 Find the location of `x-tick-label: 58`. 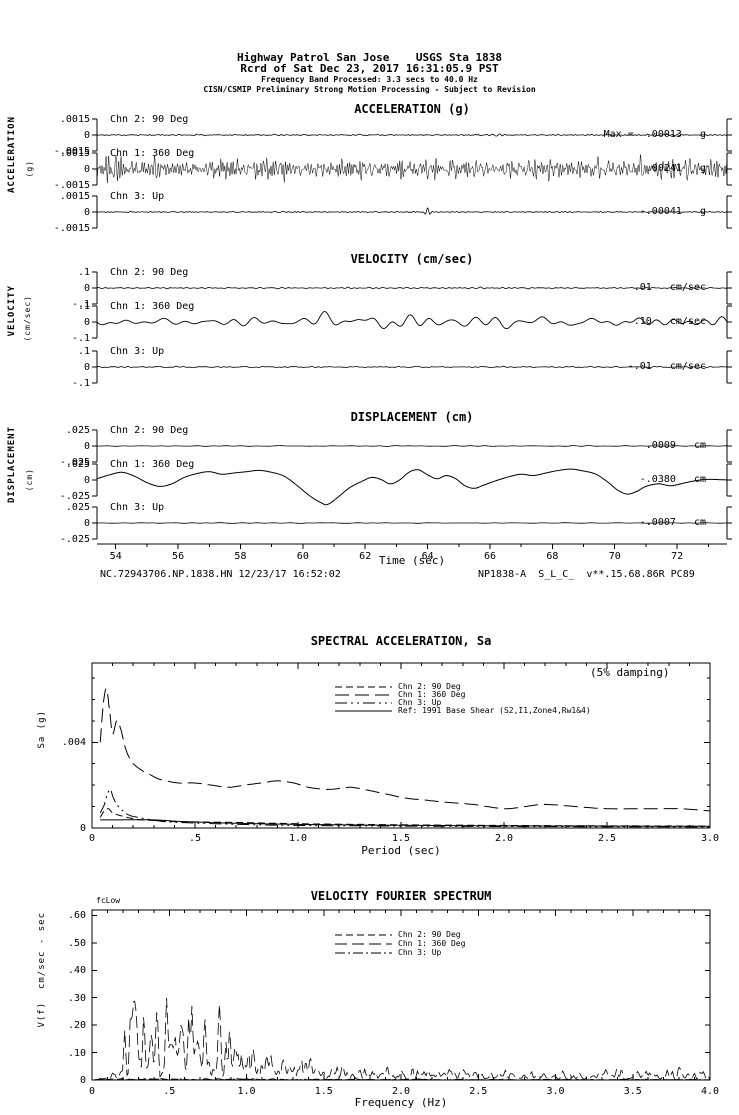

x-tick-label: 58 is located at coordinates (240, 556).